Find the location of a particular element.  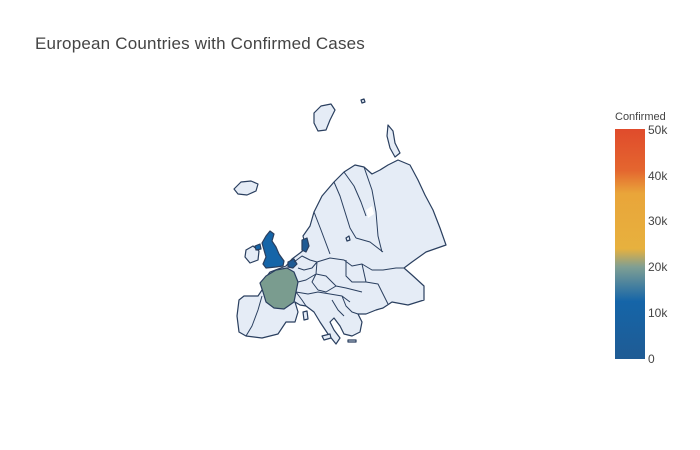

united-kingdom-region is located at coordinates (273, 249).